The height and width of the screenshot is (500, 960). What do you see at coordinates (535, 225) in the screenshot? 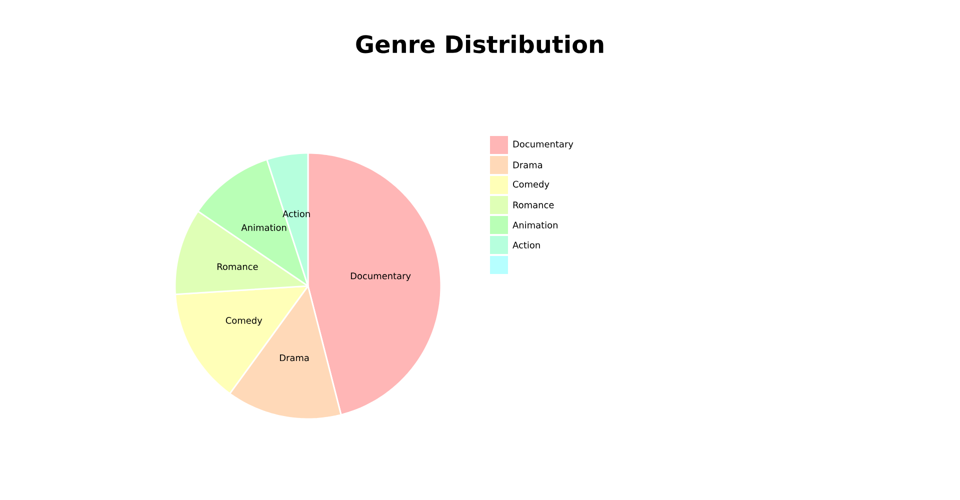
I see `legend-label: Animation` at bounding box center [535, 225].